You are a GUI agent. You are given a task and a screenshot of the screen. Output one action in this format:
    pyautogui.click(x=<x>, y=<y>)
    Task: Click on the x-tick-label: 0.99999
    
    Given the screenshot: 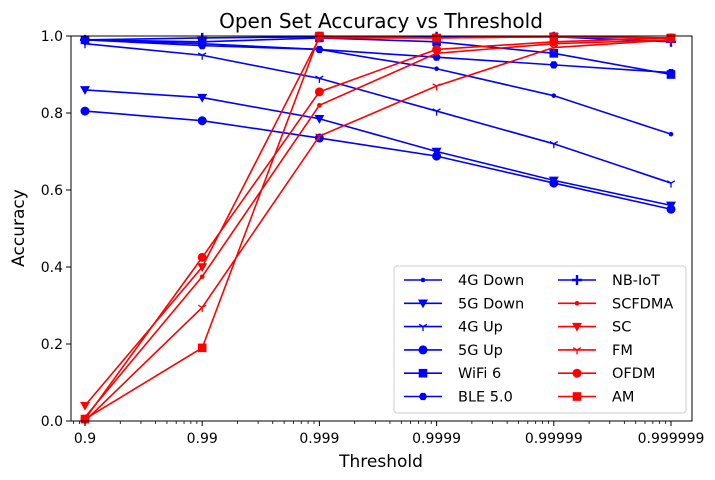 What is the action you would take?
    pyautogui.click(x=554, y=439)
    